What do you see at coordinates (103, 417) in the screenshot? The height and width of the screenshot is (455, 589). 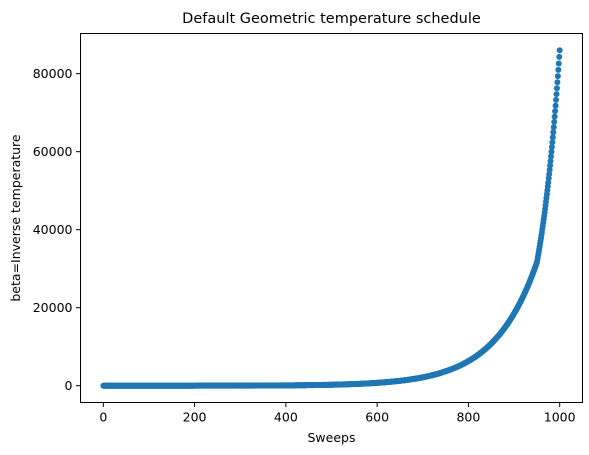 I see `x-tick-label: 0` at bounding box center [103, 417].